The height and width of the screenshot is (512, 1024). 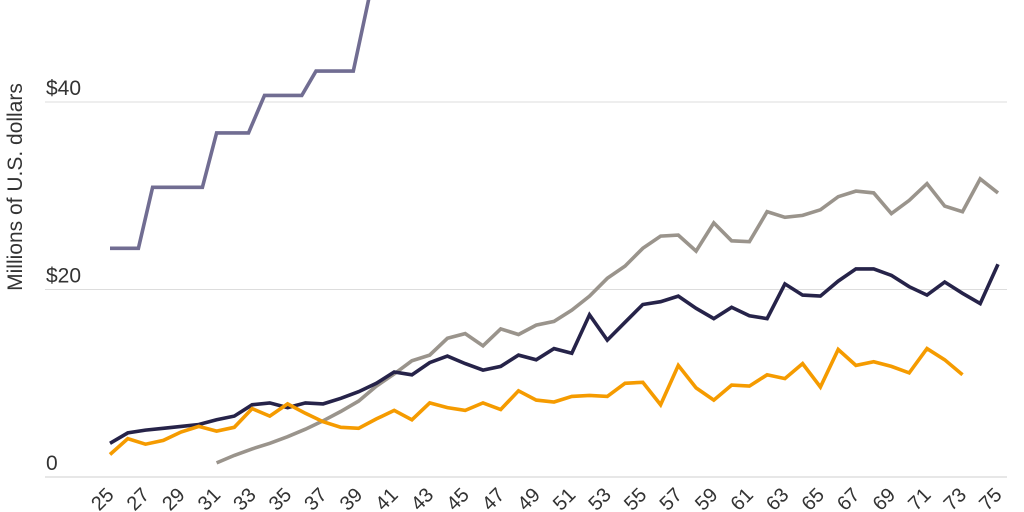 I want to click on x-tick-label: 25, so click(x=102, y=498).